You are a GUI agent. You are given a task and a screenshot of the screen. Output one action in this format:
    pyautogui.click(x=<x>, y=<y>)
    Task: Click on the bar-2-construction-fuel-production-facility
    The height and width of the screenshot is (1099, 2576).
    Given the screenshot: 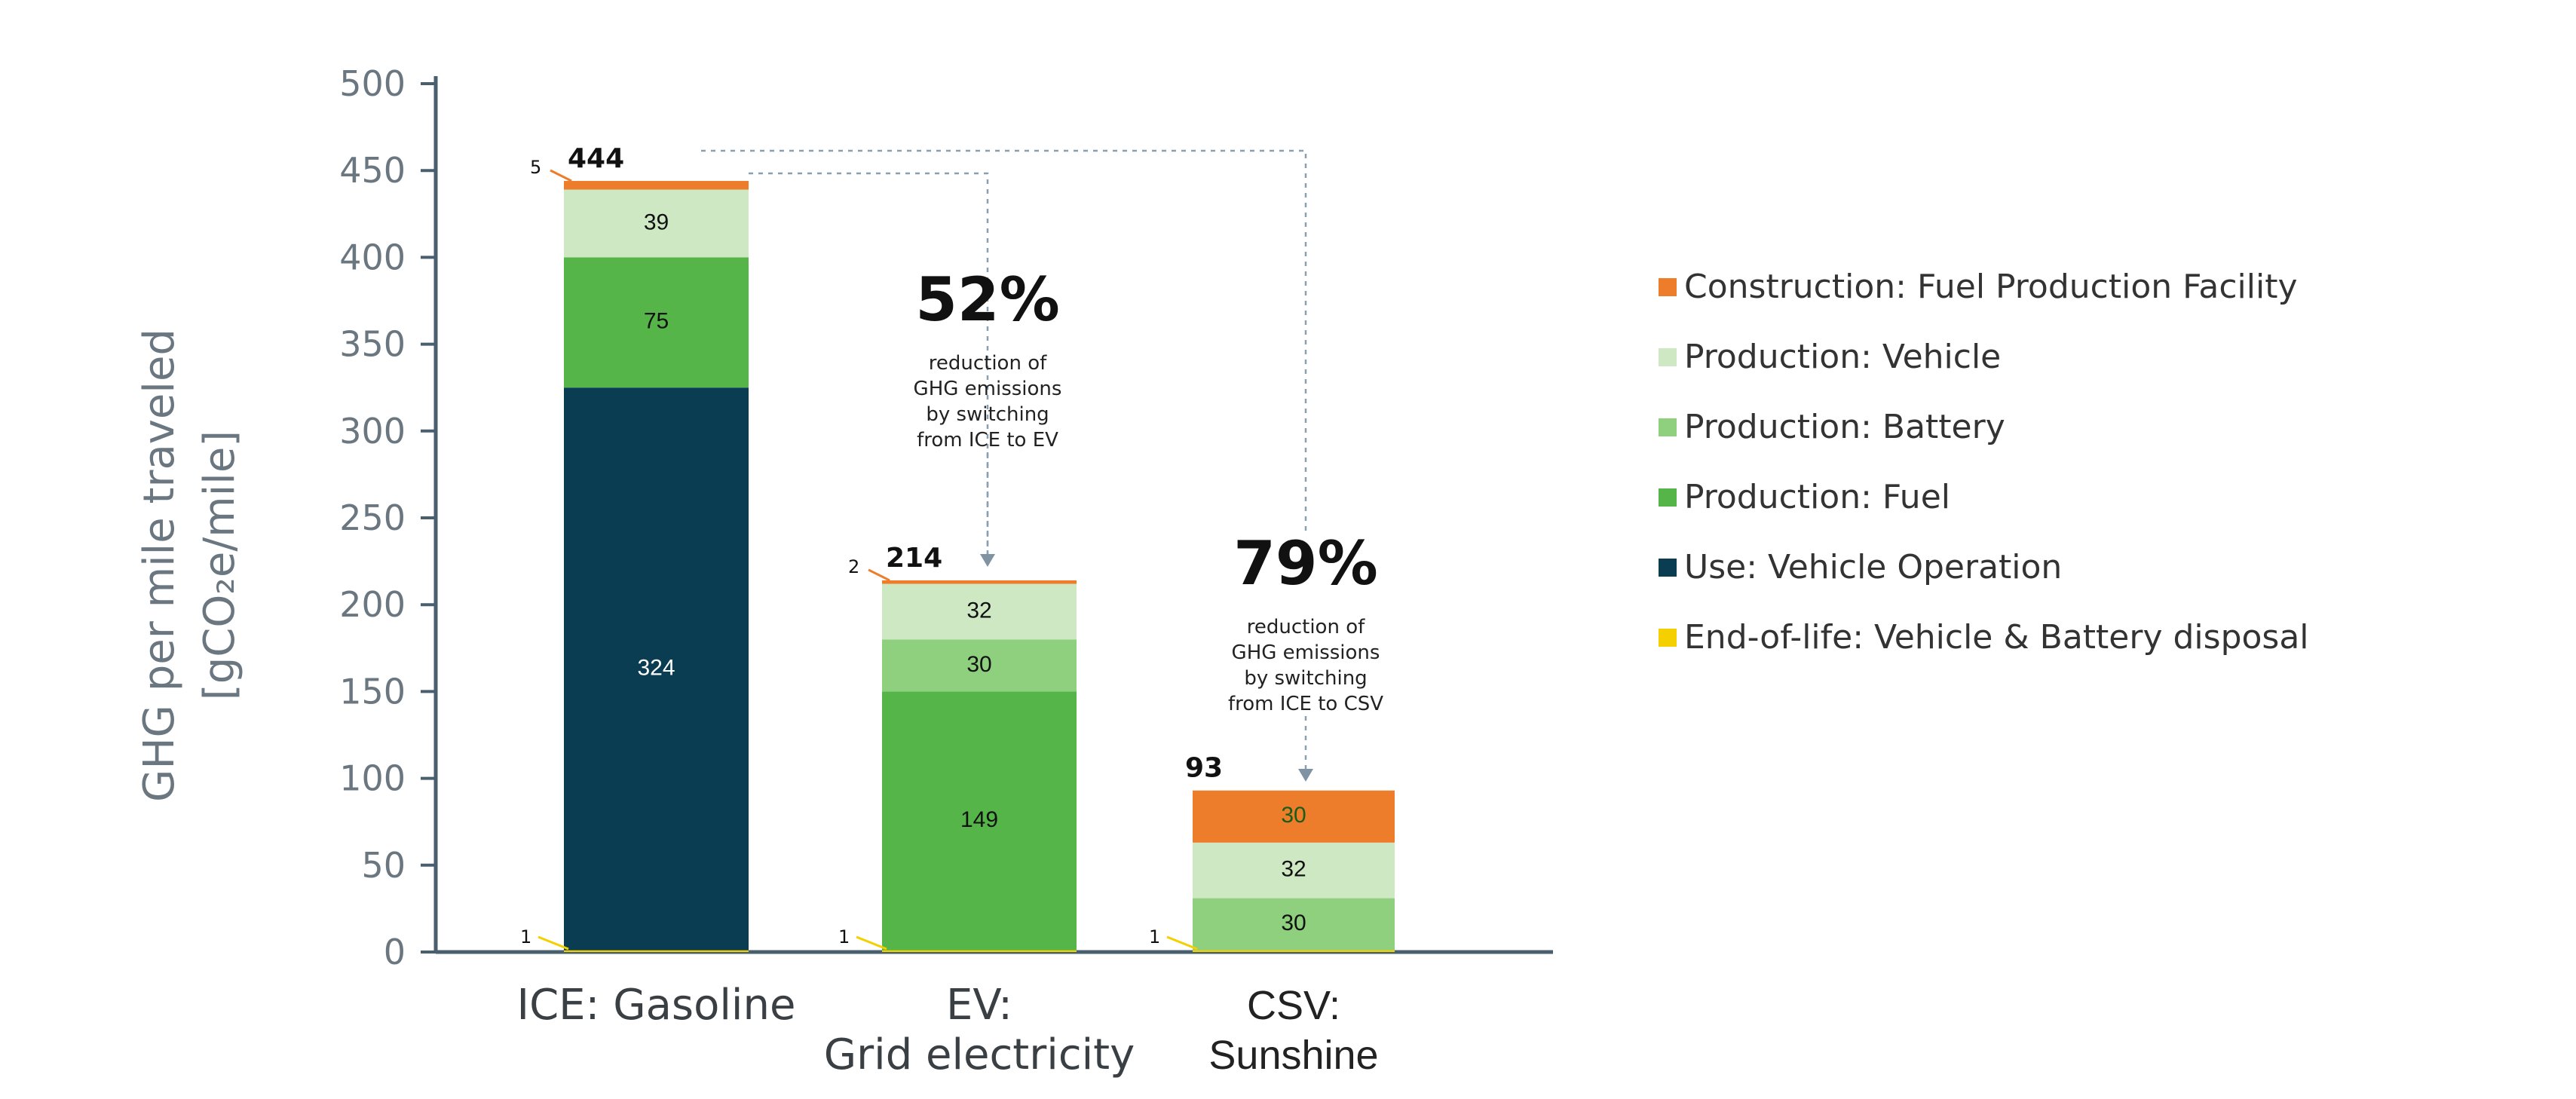 What is the action you would take?
    pyautogui.click(x=1294, y=817)
    